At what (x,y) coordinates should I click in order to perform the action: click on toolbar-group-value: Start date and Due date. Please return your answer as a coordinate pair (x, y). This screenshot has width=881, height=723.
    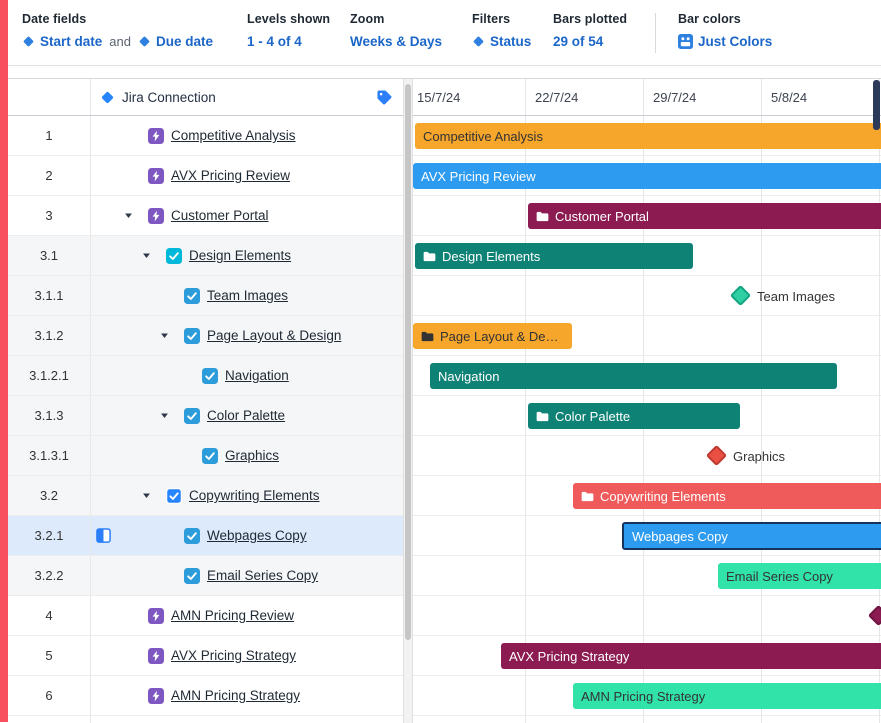
    Looking at the image, I should click on (134, 41).